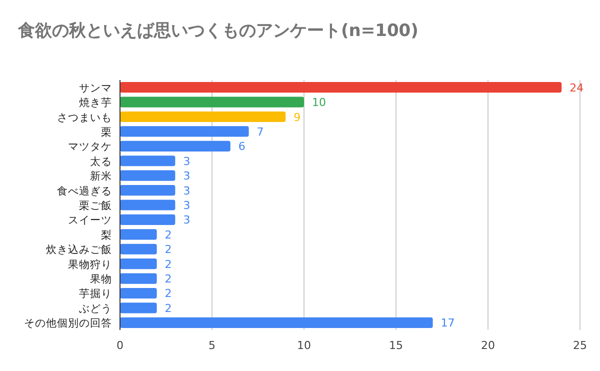 Image resolution: width=600 pixels, height=371 pixels. Describe the element at coordinates (297, 117) in the screenshot. I see `data-label: 9` at that location.